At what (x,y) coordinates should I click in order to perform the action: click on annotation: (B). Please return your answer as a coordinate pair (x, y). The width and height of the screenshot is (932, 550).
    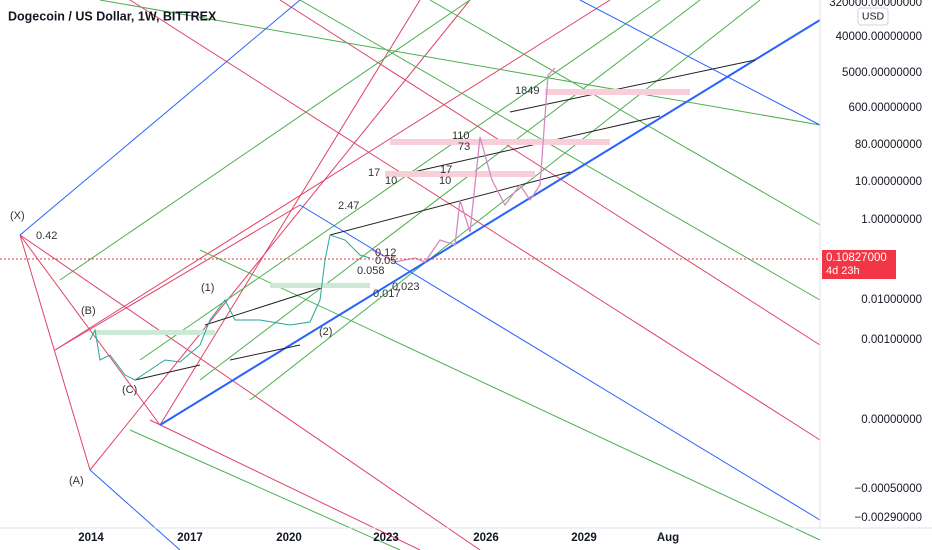
    Looking at the image, I should click on (88, 311).